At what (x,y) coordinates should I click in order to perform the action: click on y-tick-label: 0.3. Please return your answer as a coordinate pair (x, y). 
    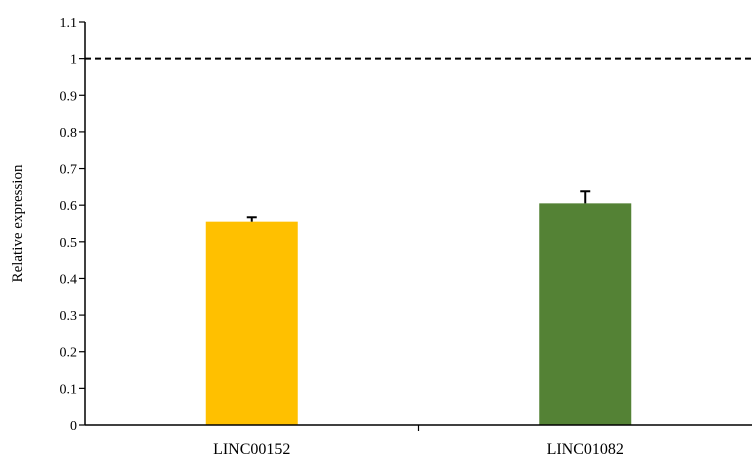
    Looking at the image, I should click on (69, 316).